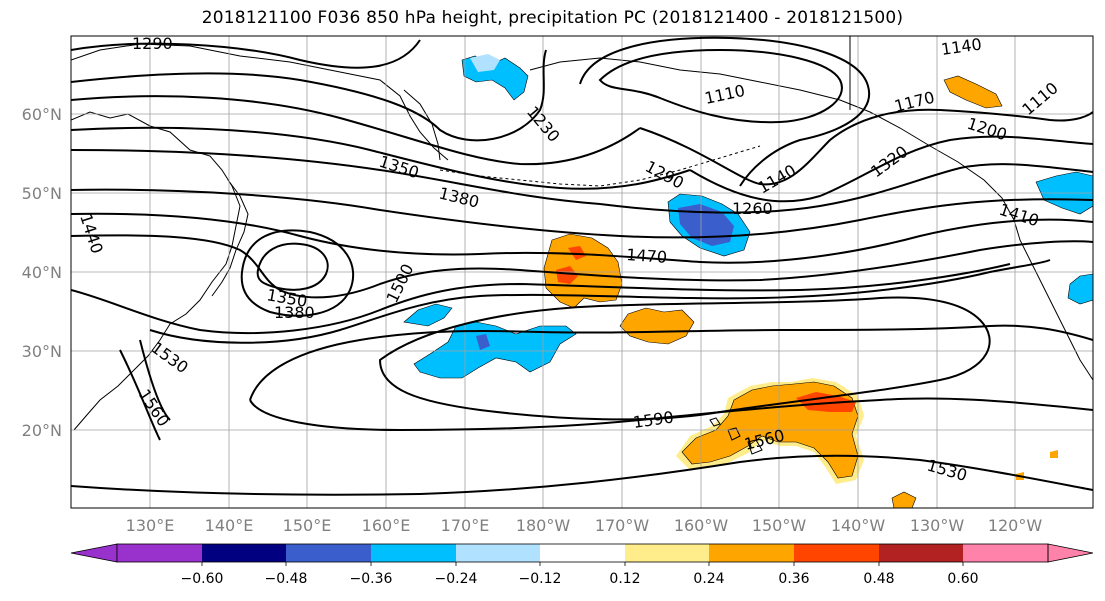 The height and width of the screenshot is (601, 1105). What do you see at coordinates (465, 525) in the screenshot?
I see `lon-label: 170°E` at bounding box center [465, 525].